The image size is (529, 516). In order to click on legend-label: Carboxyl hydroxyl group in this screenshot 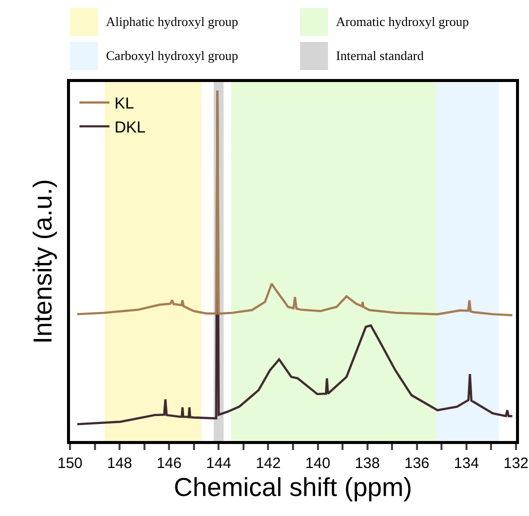, I will do `click(172, 56)`.